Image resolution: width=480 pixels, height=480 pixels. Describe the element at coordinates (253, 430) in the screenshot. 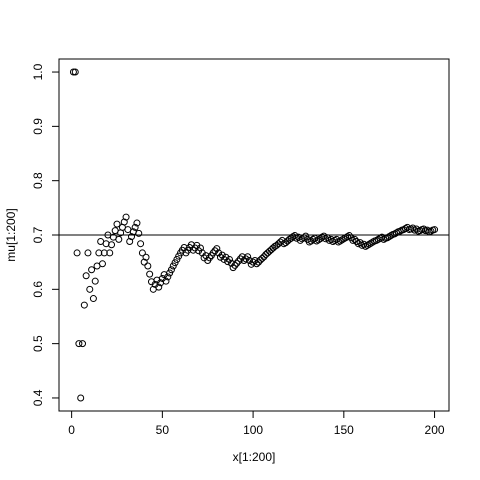

I see `x-tick-label: 100` at that location.